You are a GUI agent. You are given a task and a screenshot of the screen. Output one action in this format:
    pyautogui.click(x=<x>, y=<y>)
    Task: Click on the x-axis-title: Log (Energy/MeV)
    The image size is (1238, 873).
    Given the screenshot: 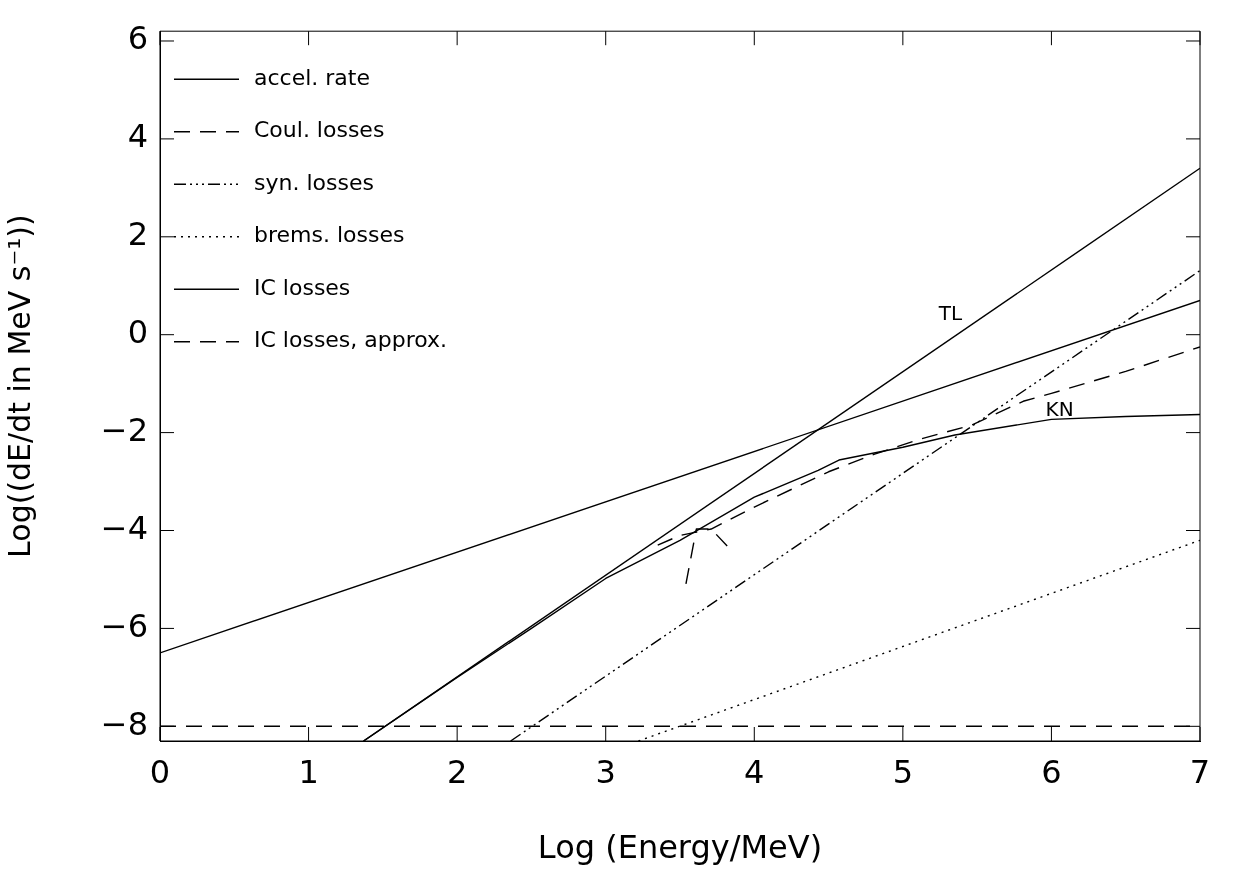 What is the action you would take?
    pyautogui.click(x=680, y=847)
    